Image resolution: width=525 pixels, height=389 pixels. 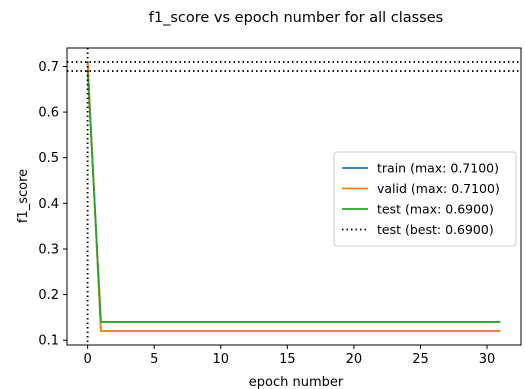 What do you see at coordinates (287, 359) in the screenshot?
I see `x-tick-label: 15` at bounding box center [287, 359].